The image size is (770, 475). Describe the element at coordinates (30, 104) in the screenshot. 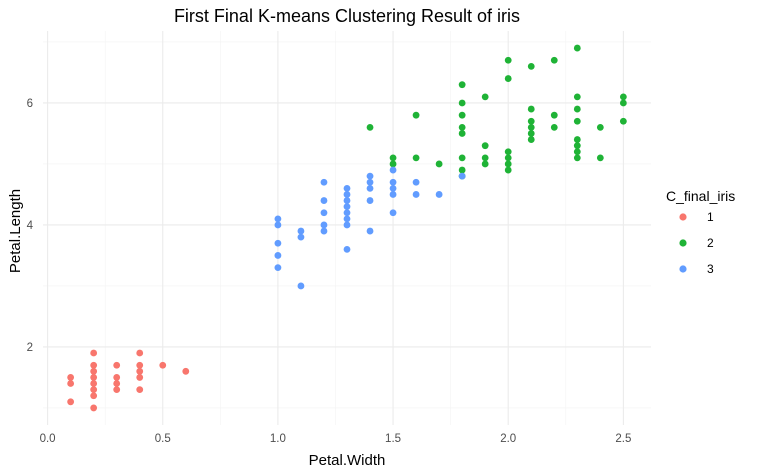

I see `y-tick-label: 6` at that location.